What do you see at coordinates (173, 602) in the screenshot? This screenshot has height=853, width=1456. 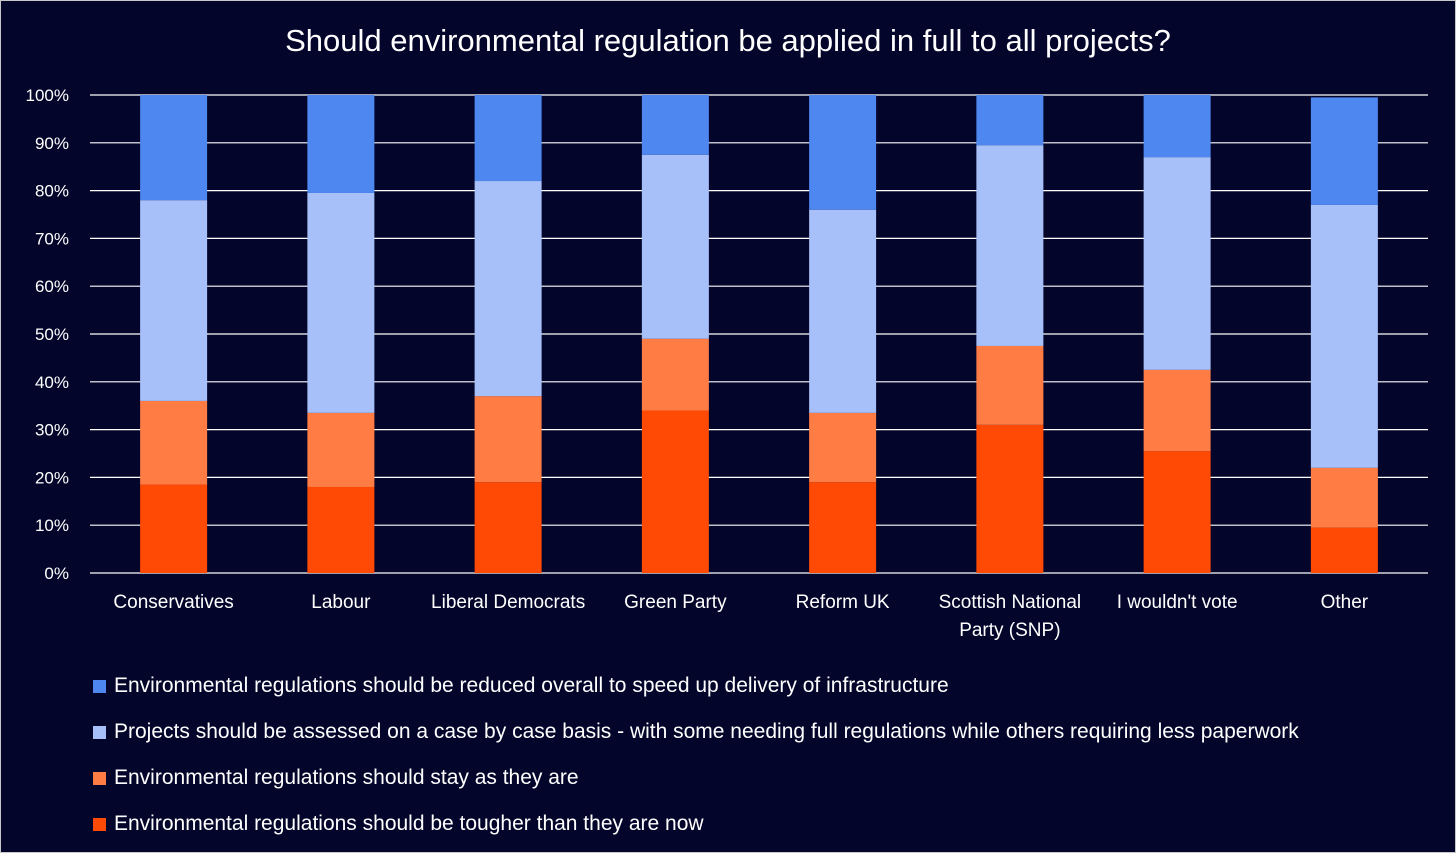 I see `x-category-label: Conservatives` at bounding box center [173, 602].